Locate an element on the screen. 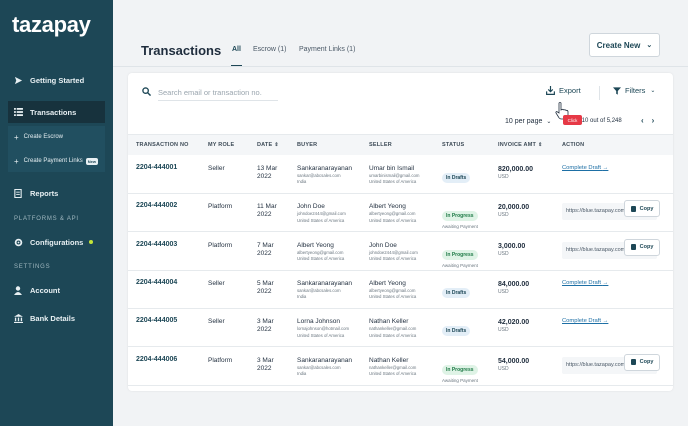 The image size is (688, 426). tazapay-logo: tazapay is located at coordinates (51, 24).